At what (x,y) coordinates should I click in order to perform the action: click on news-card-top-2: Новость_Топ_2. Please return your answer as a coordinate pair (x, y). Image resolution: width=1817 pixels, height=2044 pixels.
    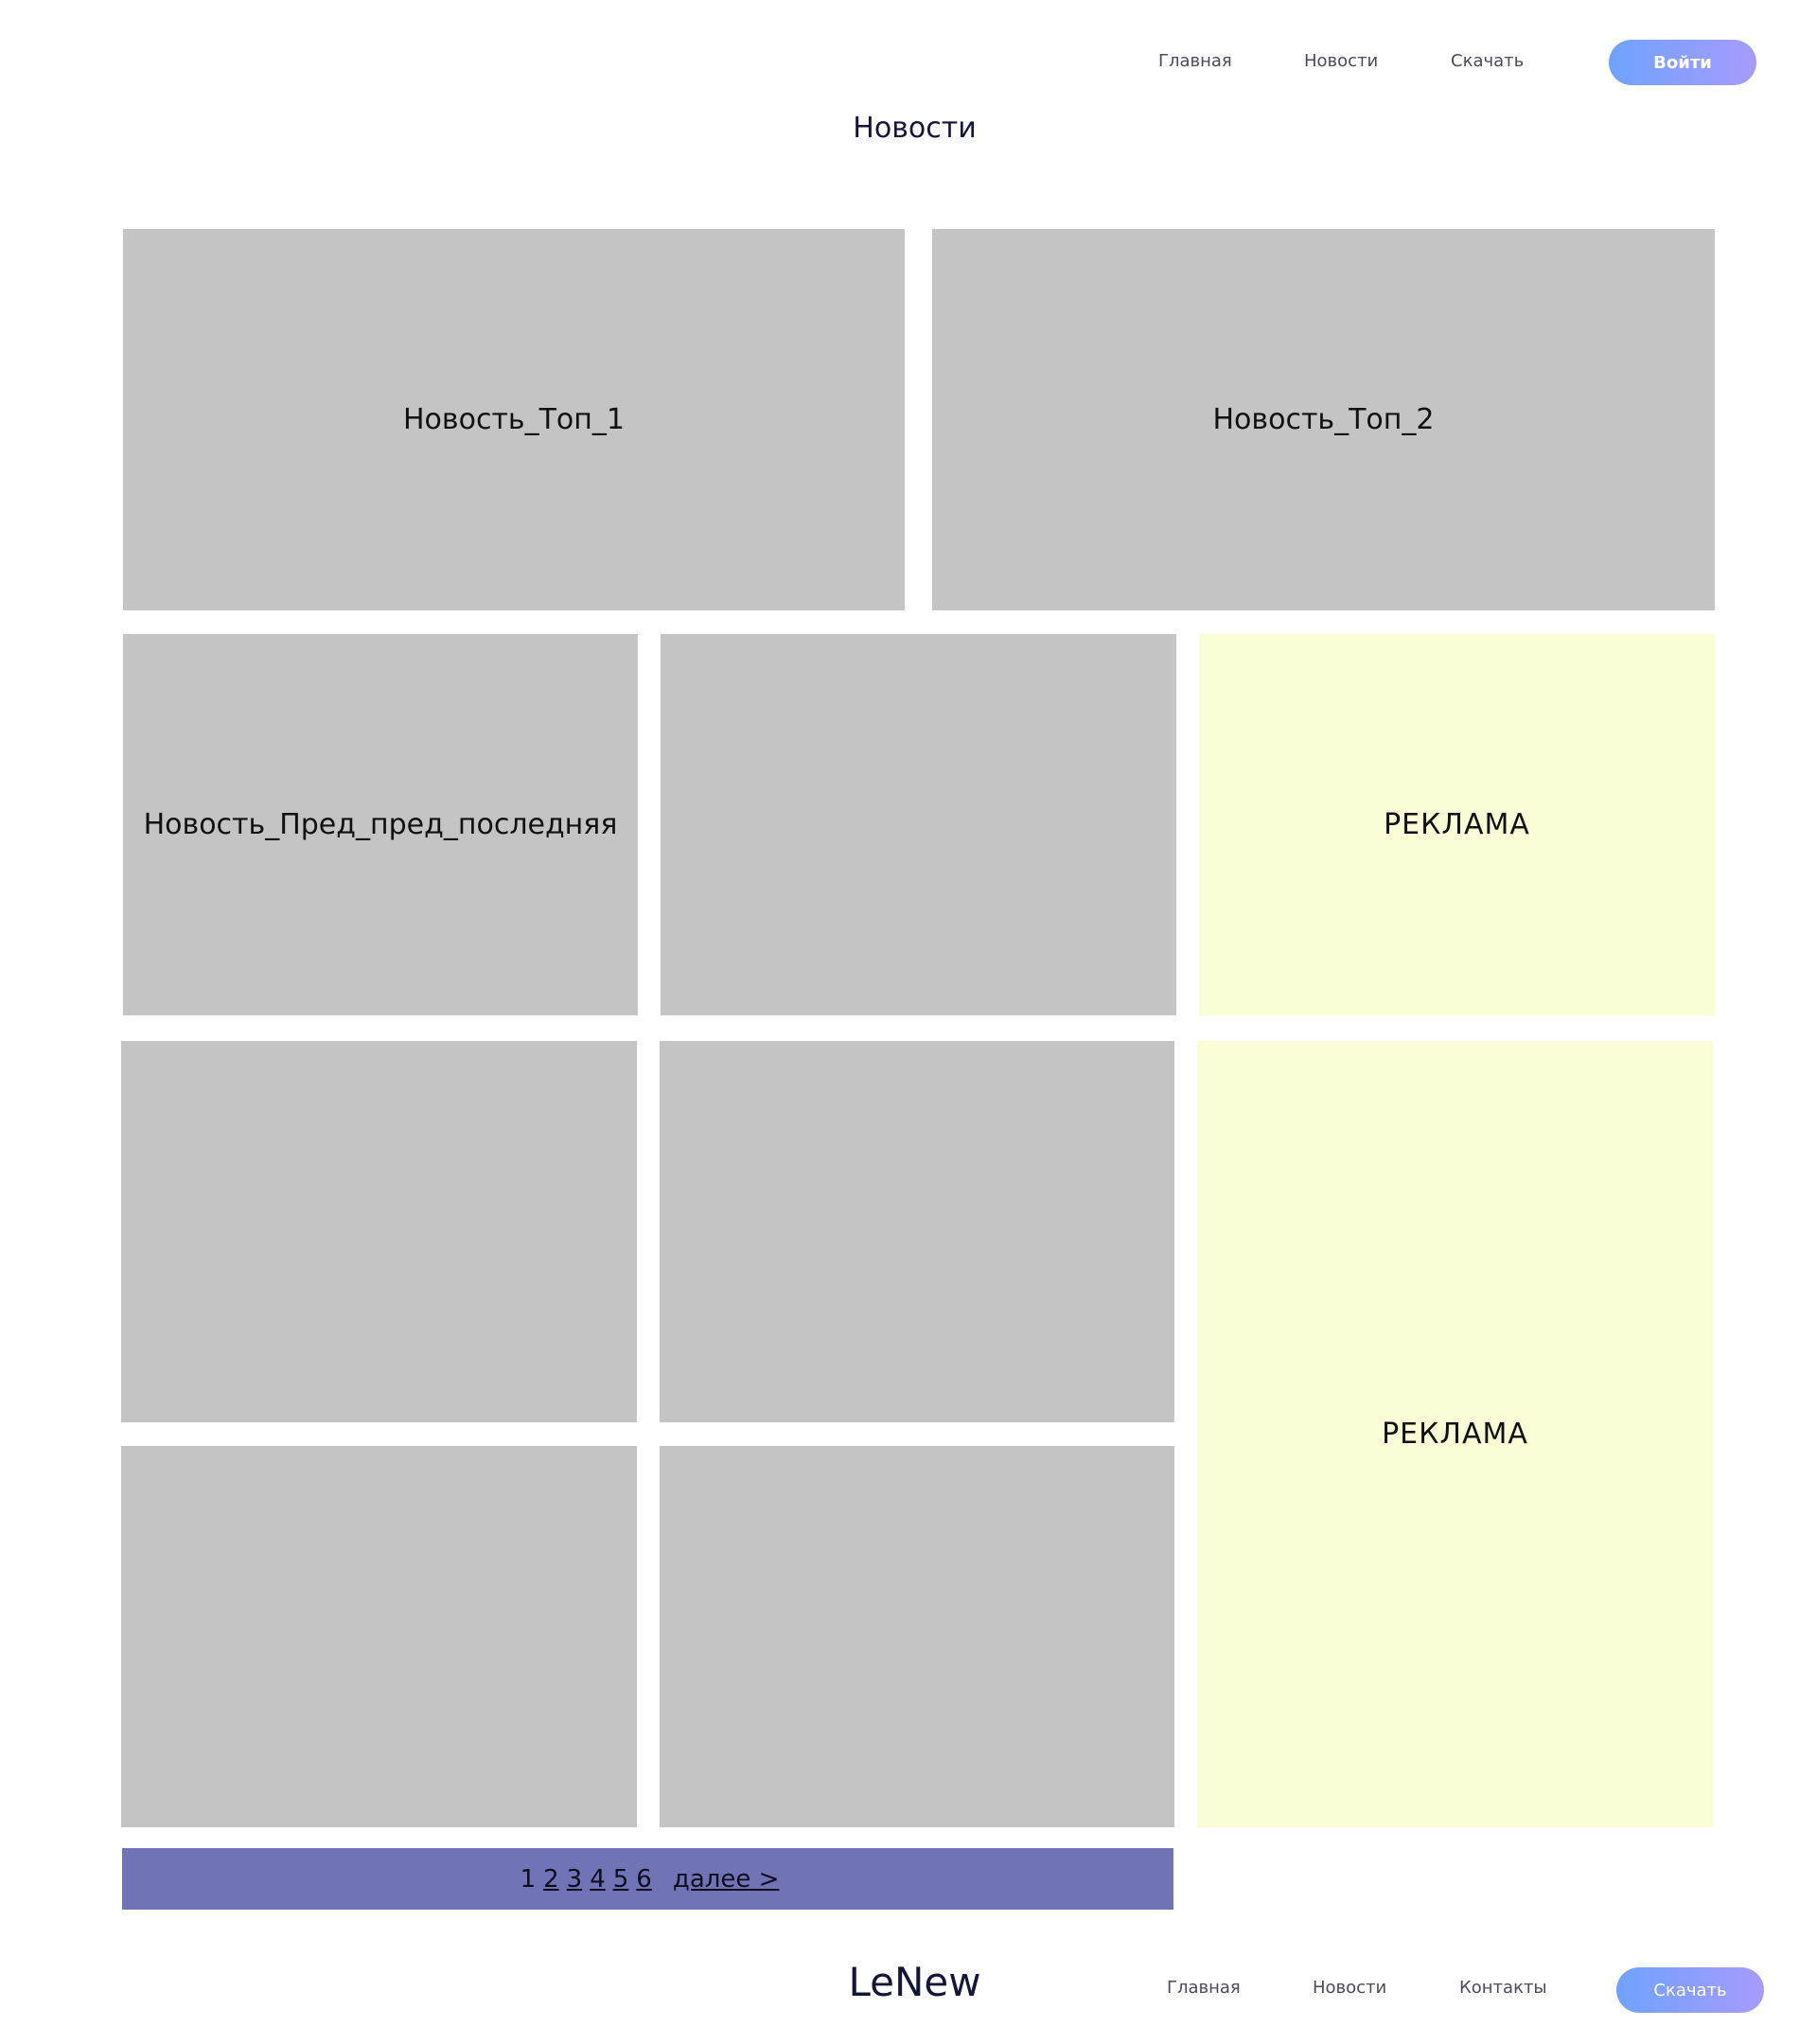
    Looking at the image, I should click on (1323, 419).